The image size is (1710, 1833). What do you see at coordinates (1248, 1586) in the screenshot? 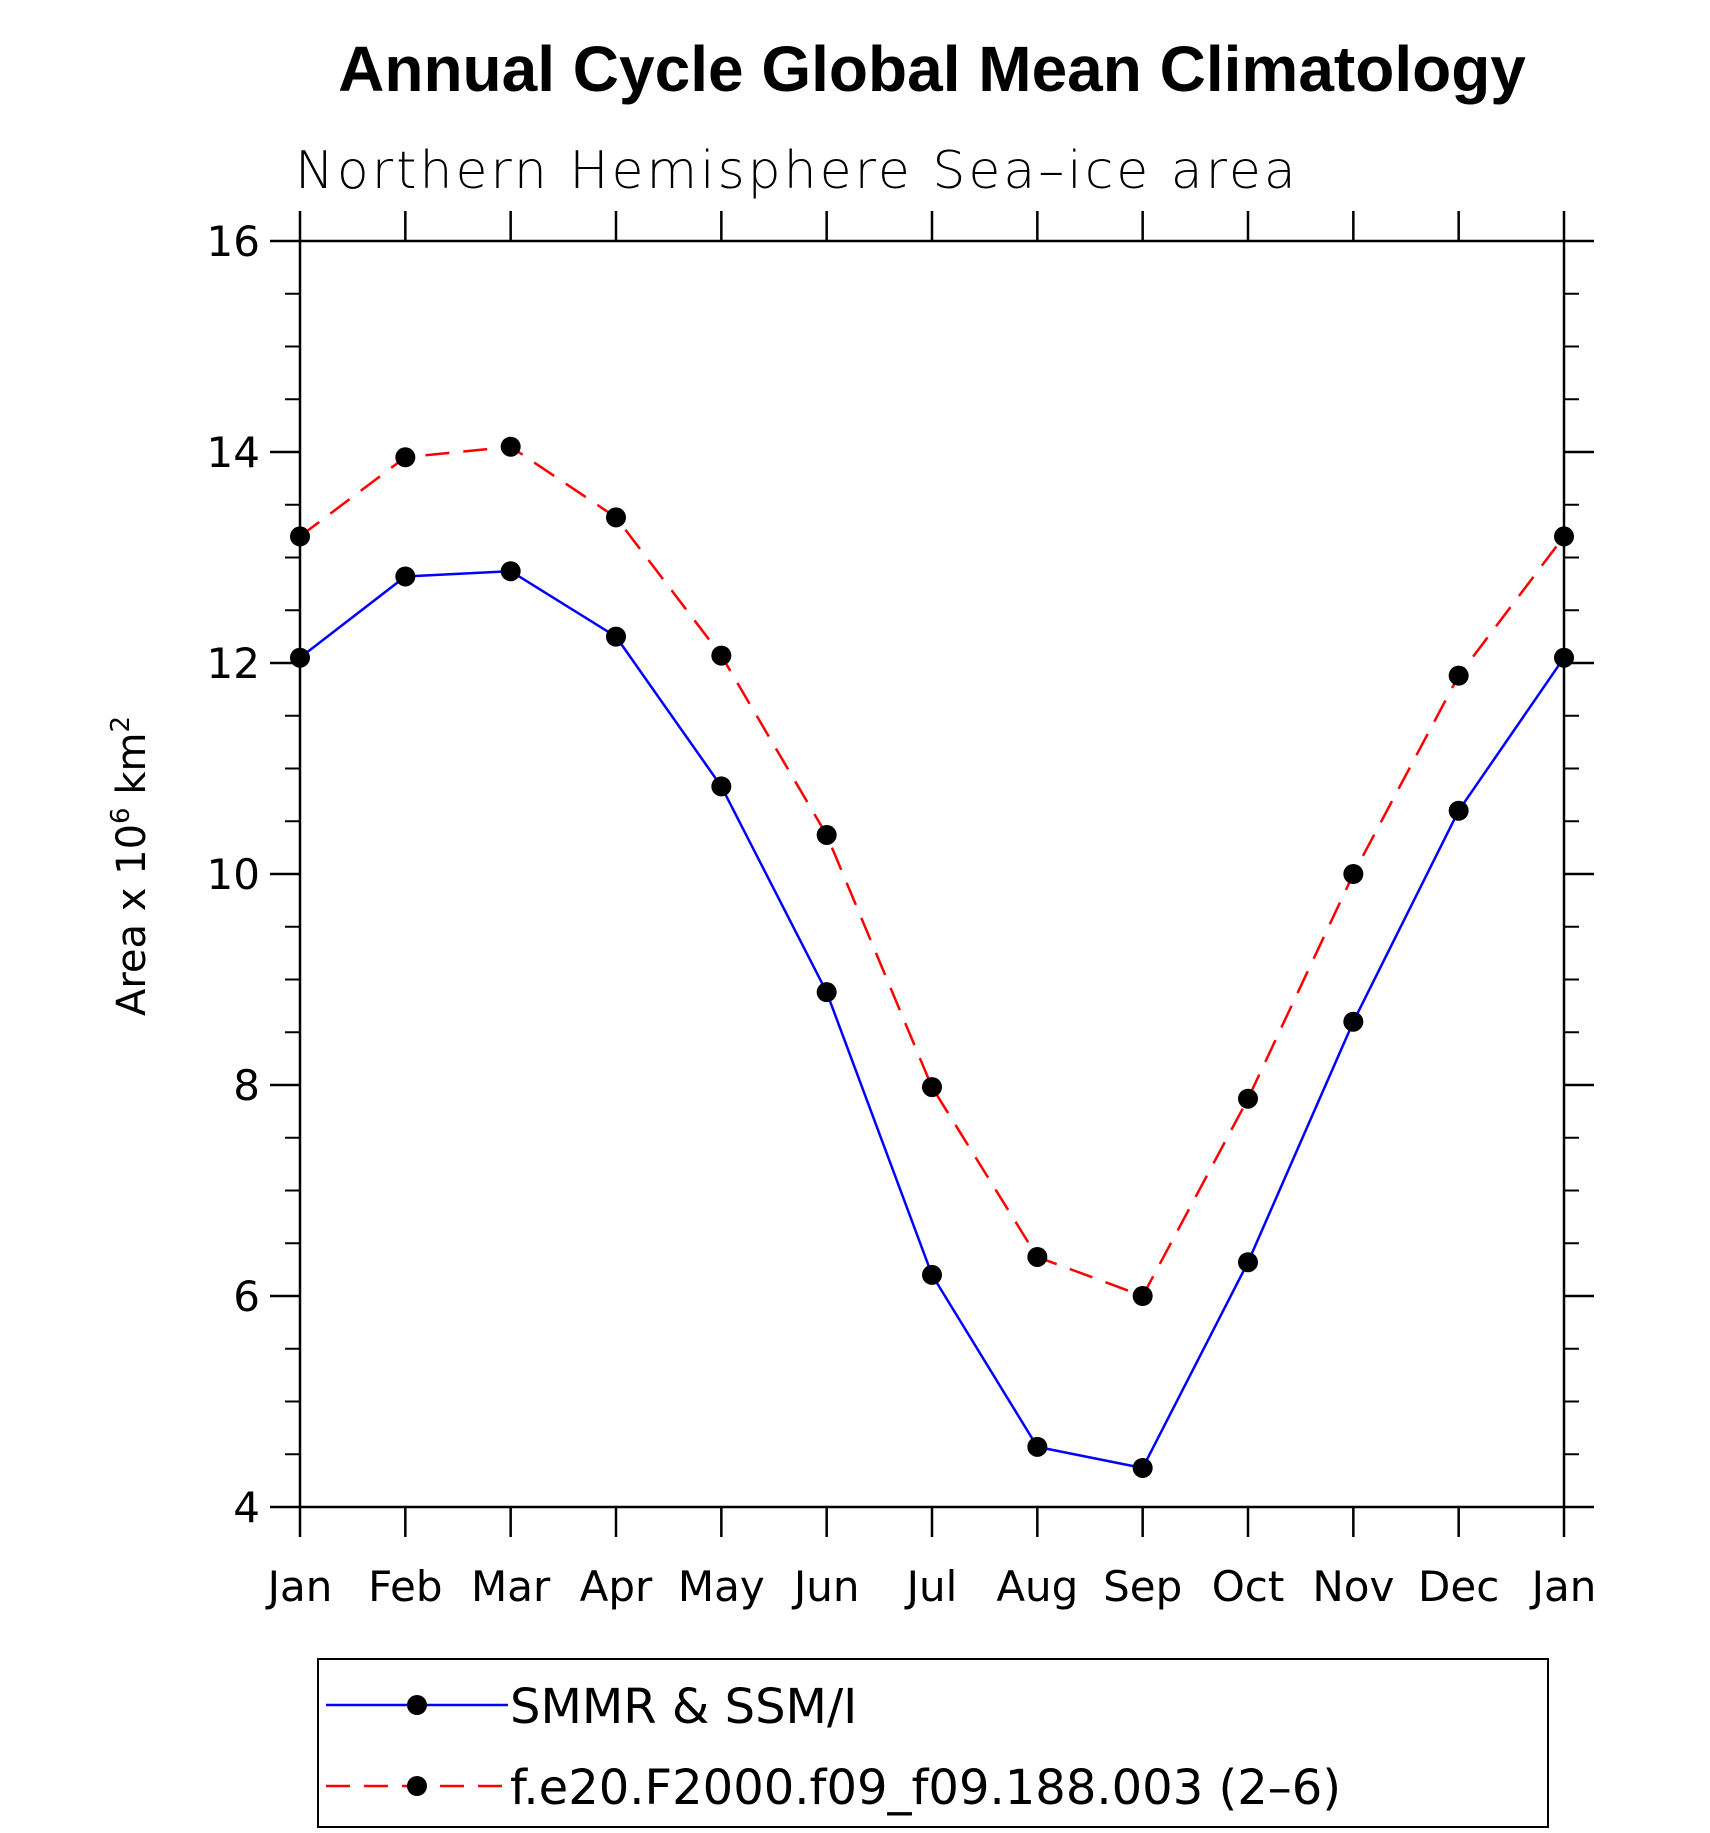
I see `x-tick-label: Oct` at bounding box center [1248, 1586].